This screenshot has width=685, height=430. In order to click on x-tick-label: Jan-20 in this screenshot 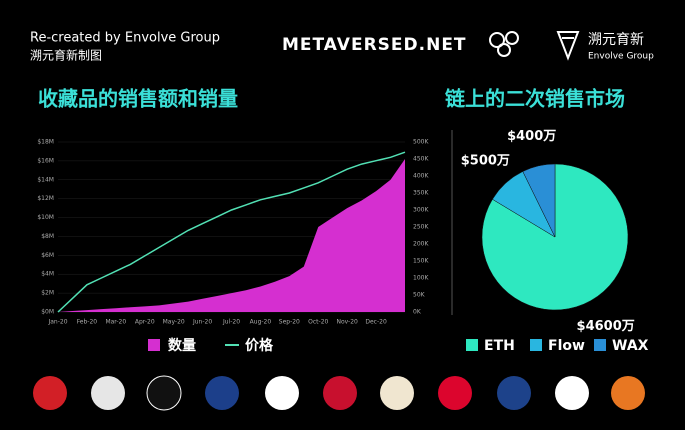, I will do `click(57, 322)`.